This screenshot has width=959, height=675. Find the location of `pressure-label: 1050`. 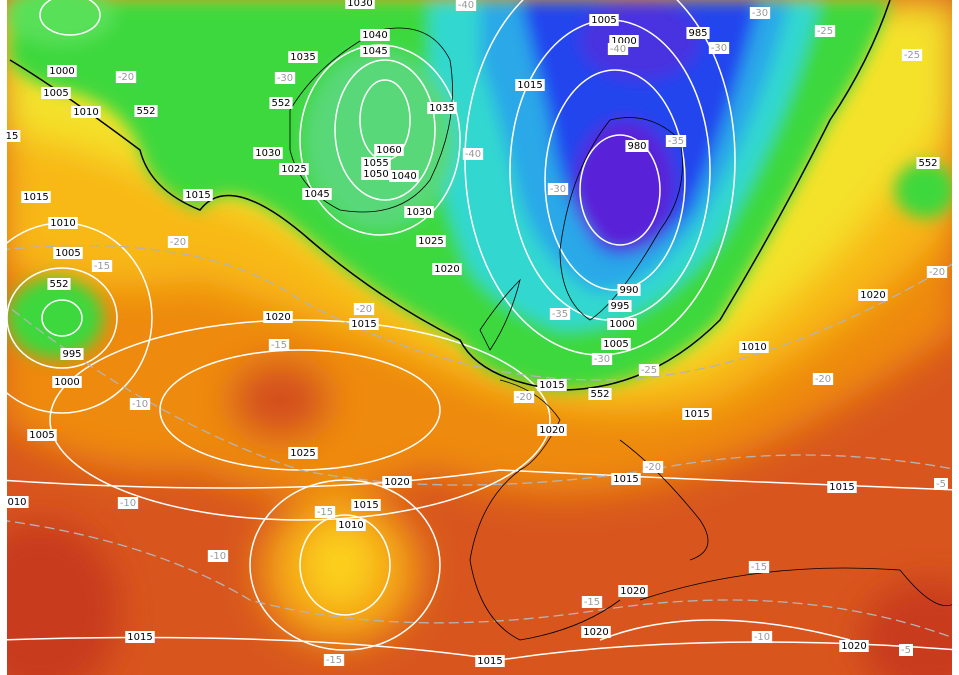

pressure-label: 1050 is located at coordinates (376, 174).